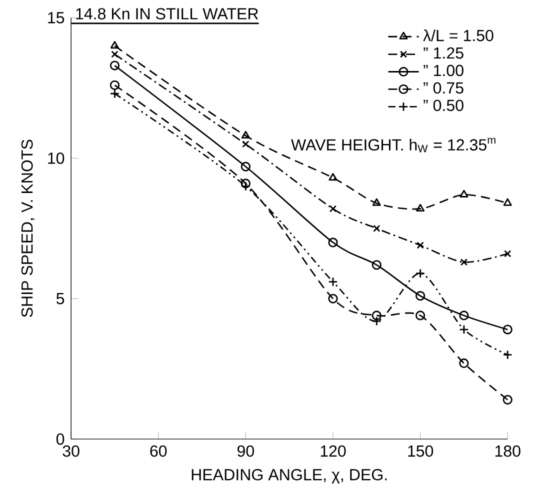  Describe the element at coordinates (60, 440) in the screenshot. I see `y-tick-label: 0` at that location.